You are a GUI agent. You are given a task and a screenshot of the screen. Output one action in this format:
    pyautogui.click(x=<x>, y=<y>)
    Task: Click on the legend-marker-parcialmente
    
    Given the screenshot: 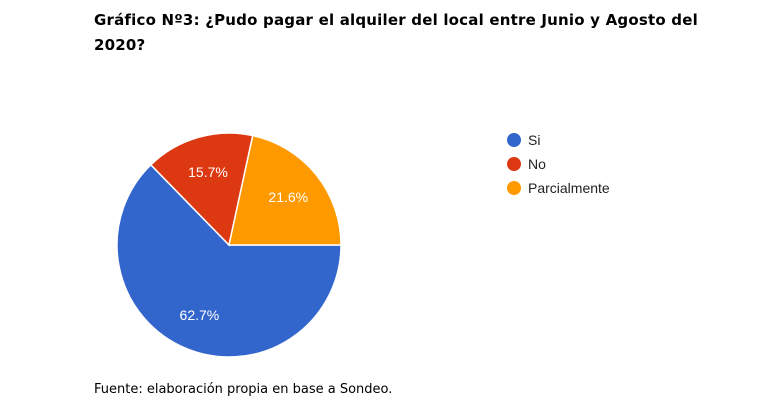 What is the action you would take?
    pyautogui.click(x=514, y=188)
    